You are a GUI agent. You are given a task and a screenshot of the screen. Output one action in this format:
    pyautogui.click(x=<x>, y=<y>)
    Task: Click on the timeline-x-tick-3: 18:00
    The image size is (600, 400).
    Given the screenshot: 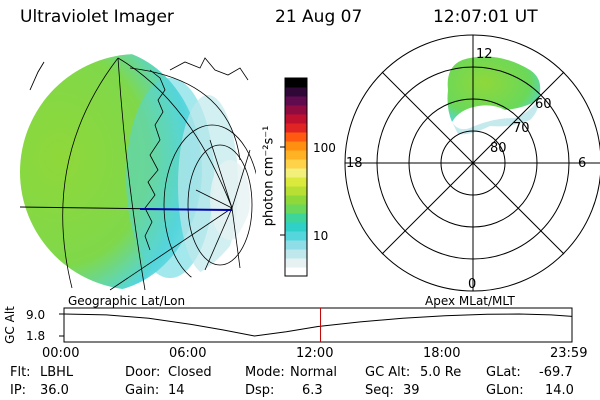 What is the action you would take?
    pyautogui.click(x=442, y=353)
    